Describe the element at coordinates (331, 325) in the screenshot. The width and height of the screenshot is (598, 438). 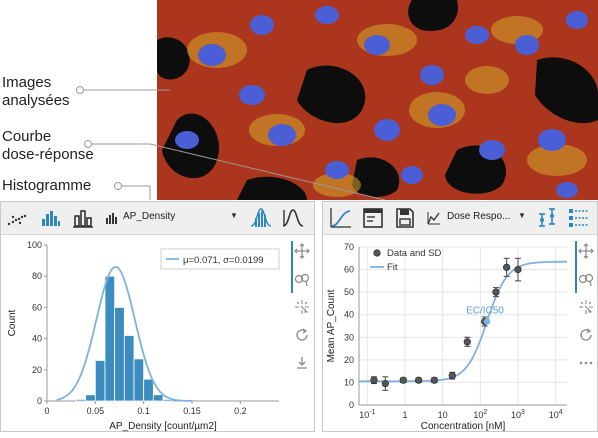
I see `y-axis-title: Mean AP_Count` at that location.